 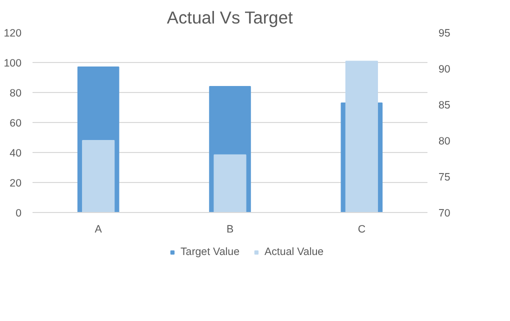 What do you see at coordinates (16, 184) in the screenshot?
I see `y-tick-label: 20` at bounding box center [16, 184].